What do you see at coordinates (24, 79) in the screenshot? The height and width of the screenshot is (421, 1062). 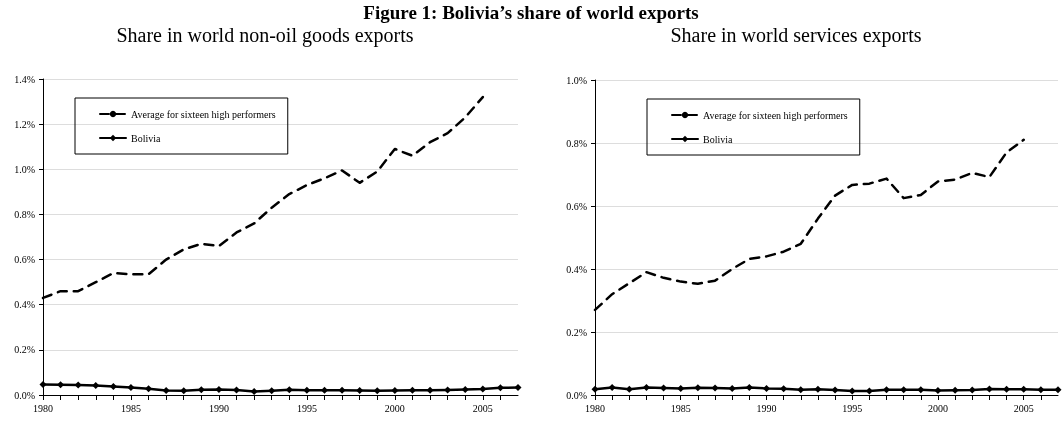 I see `y-tick-label: 1.4%` at bounding box center [24, 79].